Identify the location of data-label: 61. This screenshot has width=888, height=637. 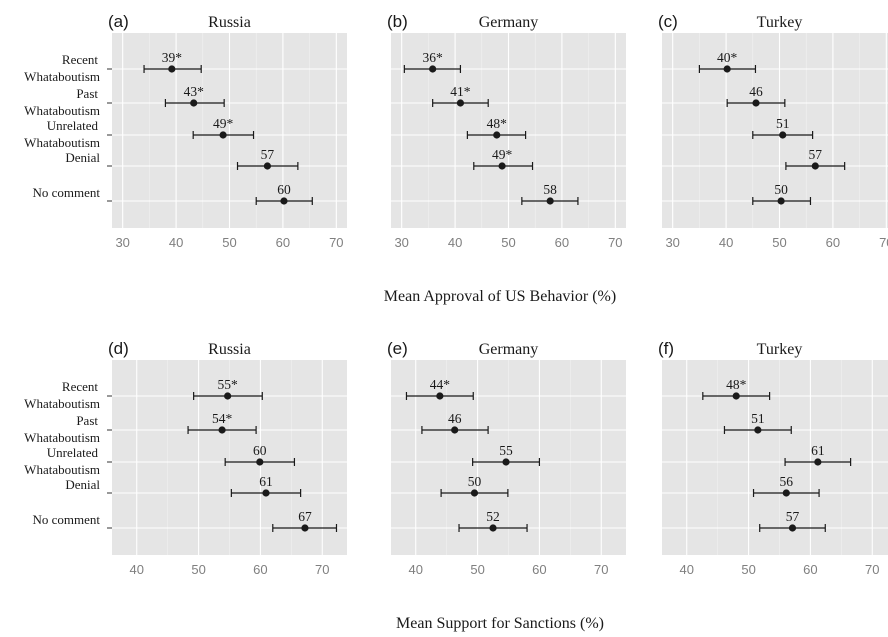
(266, 481).